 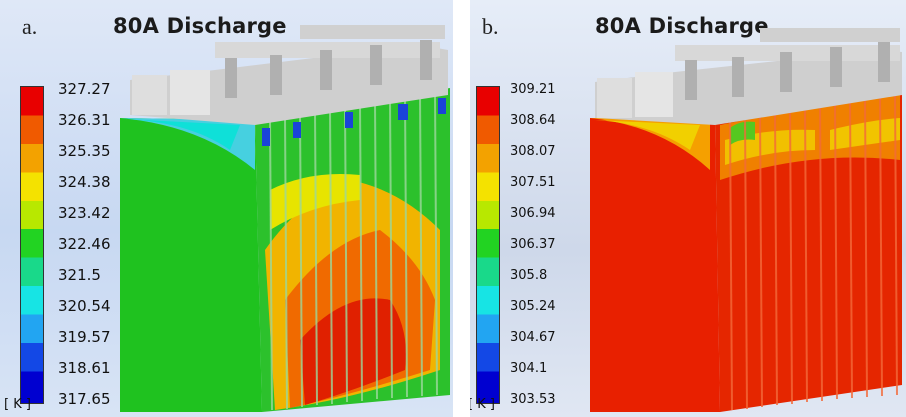 I want to click on legend-label: 306.37, so click(x=533, y=244).